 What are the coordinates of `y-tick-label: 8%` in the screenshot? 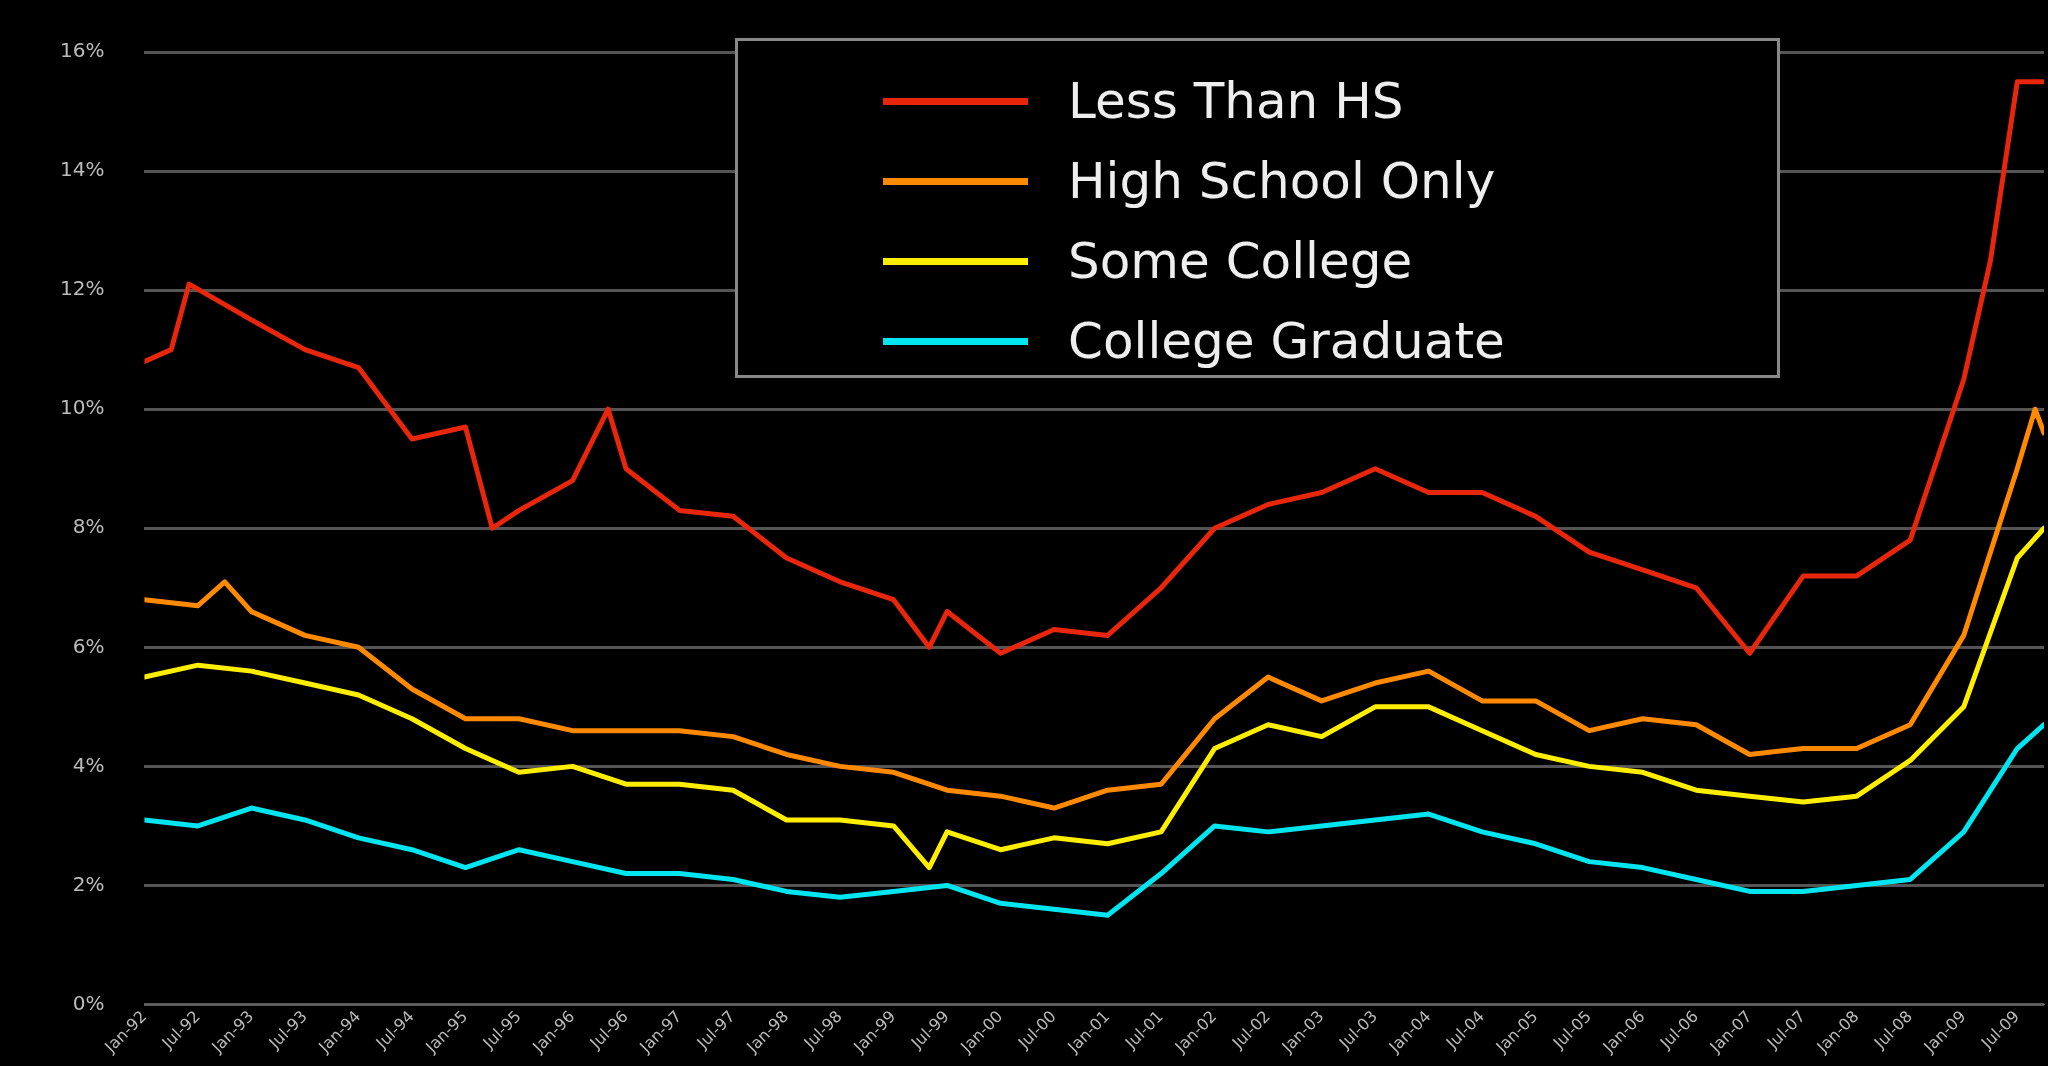 It's located at (88, 526).